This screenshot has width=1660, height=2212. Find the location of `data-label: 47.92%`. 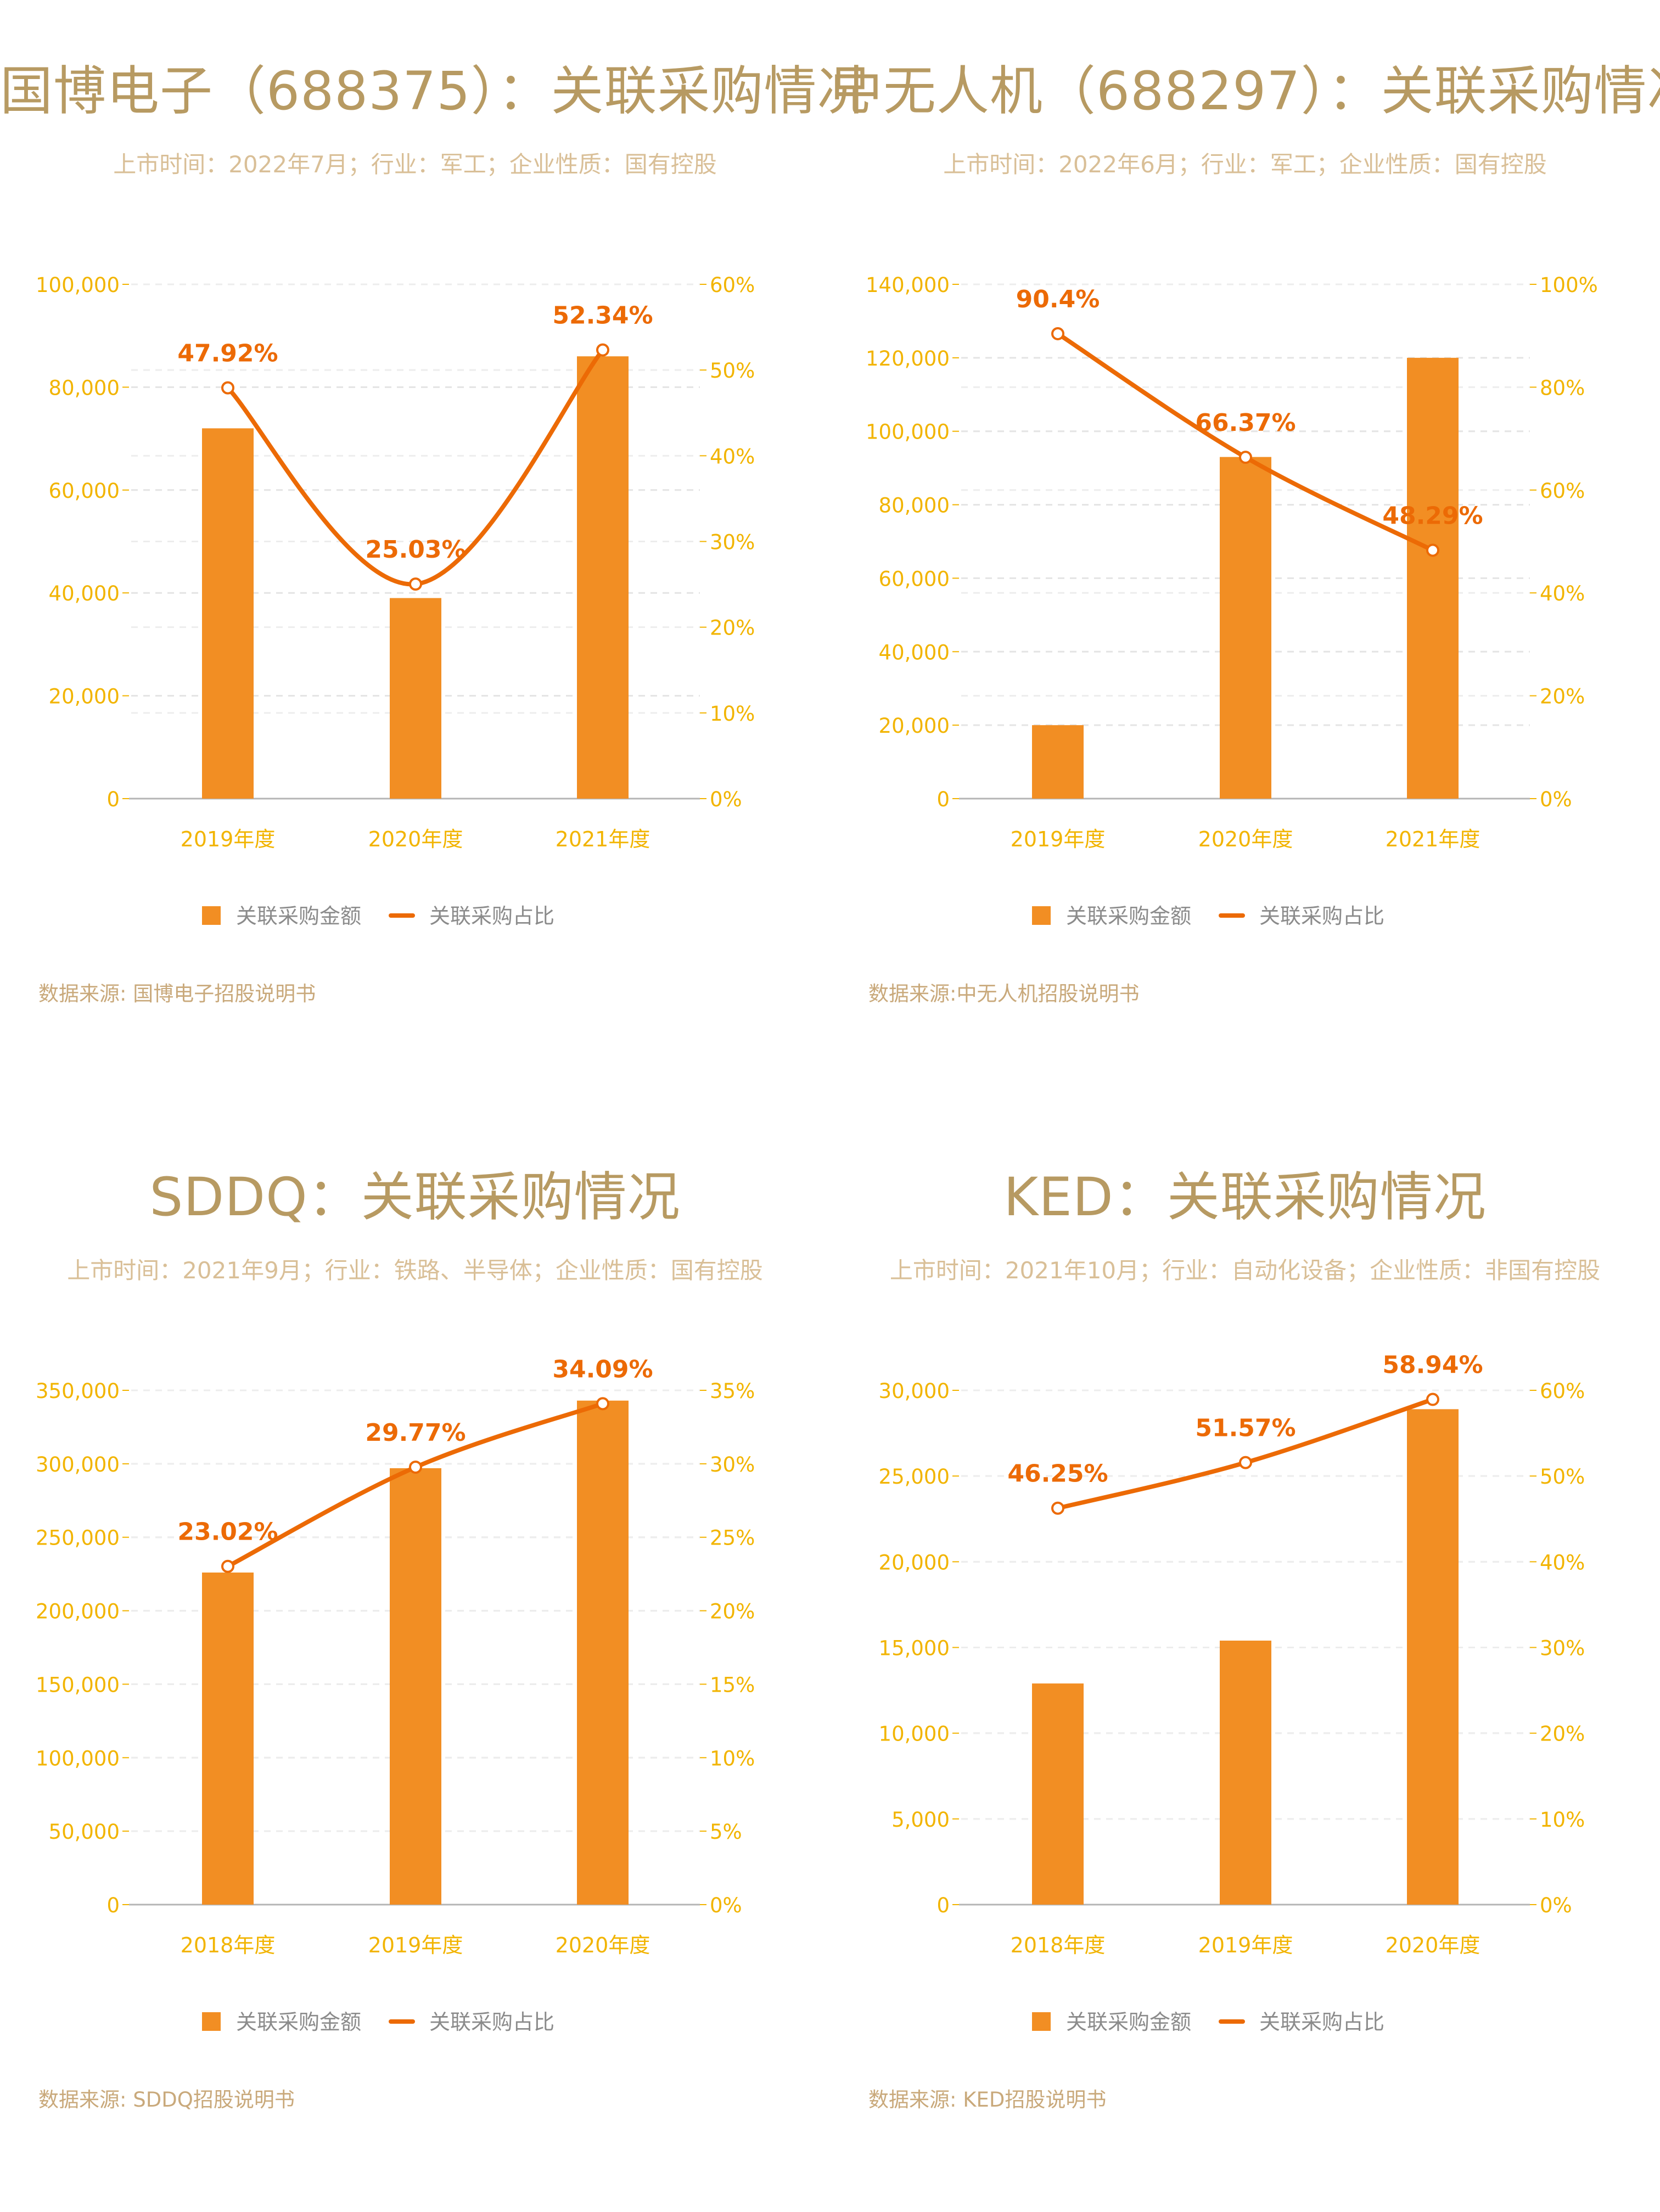

data-label: 47.92% is located at coordinates (228, 354).